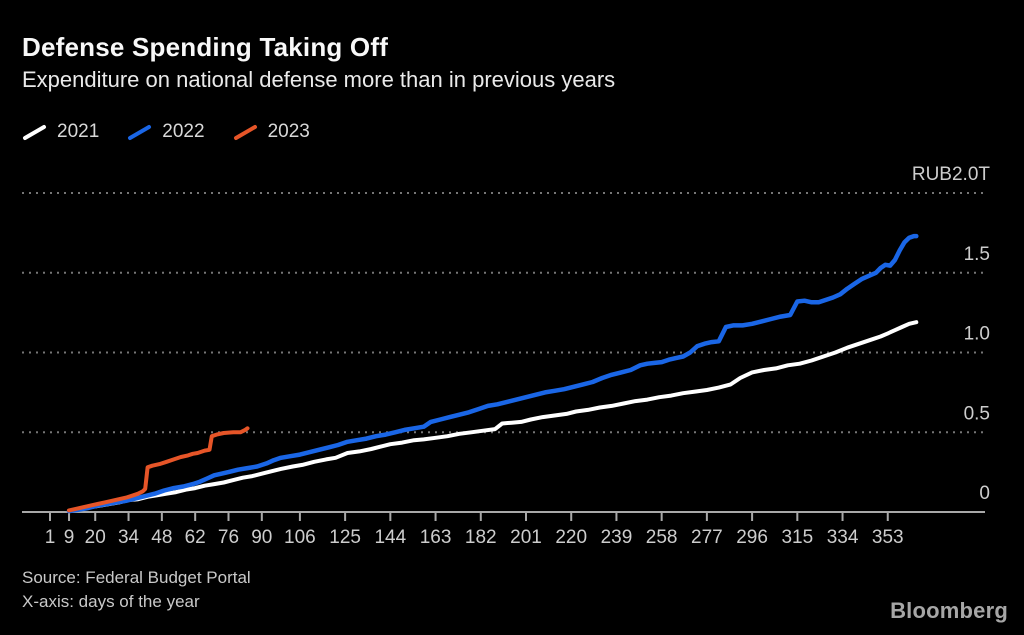 The height and width of the screenshot is (635, 1024). What do you see at coordinates (617, 537) in the screenshot?
I see `x-tick-label-239: 239` at bounding box center [617, 537].